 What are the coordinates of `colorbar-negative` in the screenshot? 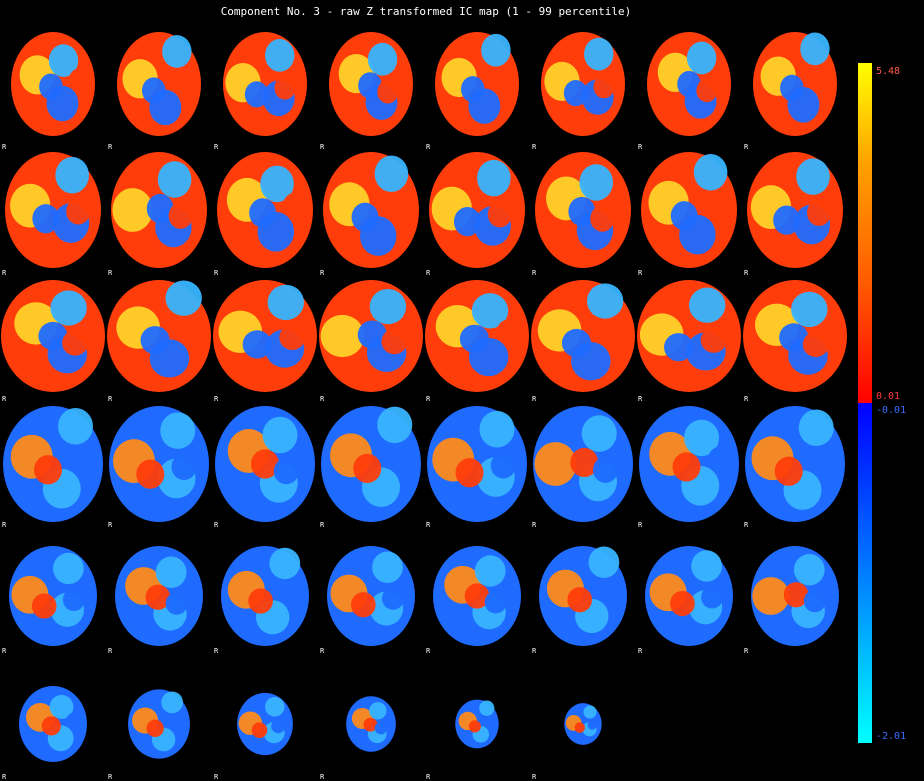 It's located at (865, 573).